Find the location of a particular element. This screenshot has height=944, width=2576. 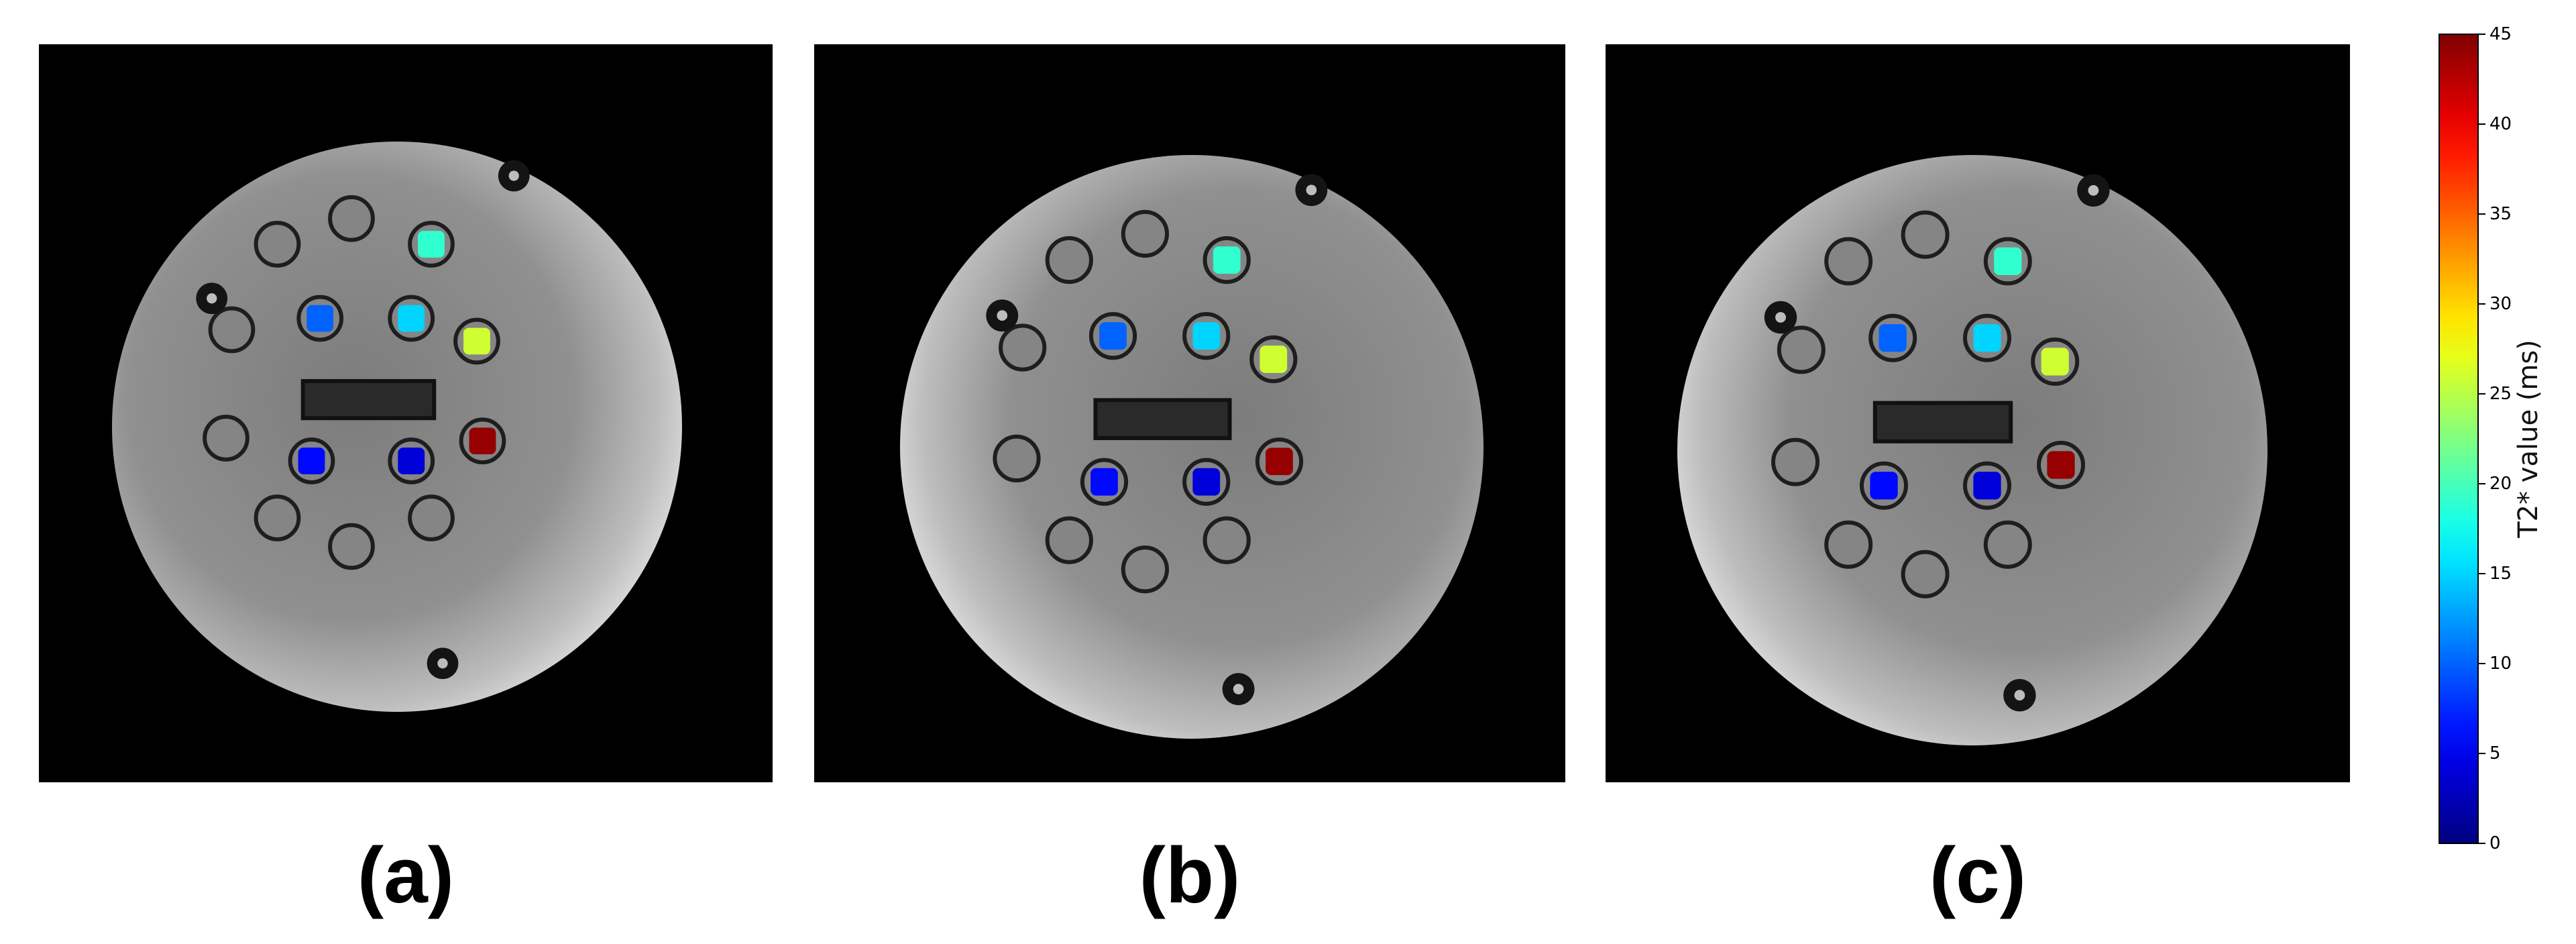

colorbar-tick-label: 20 is located at coordinates (2500, 484).